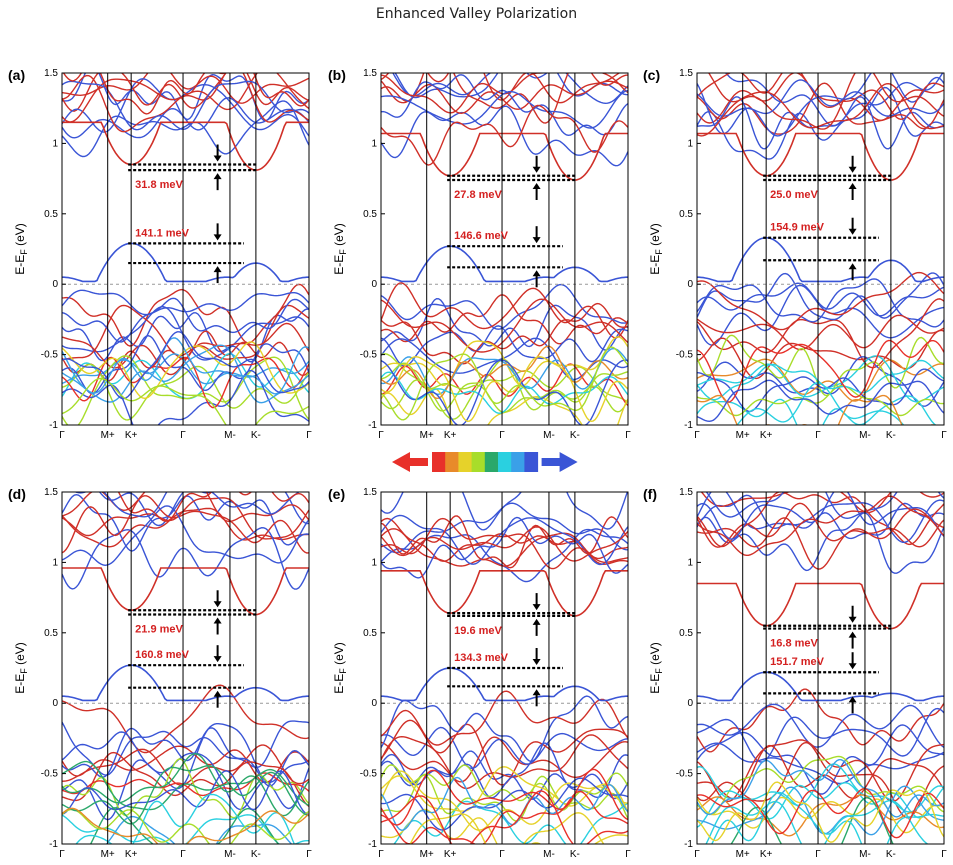 The width and height of the screenshot is (953, 865). What do you see at coordinates (794, 195) in the screenshot?
I see `gap-value-label: 25.0 meV` at bounding box center [794, 195].